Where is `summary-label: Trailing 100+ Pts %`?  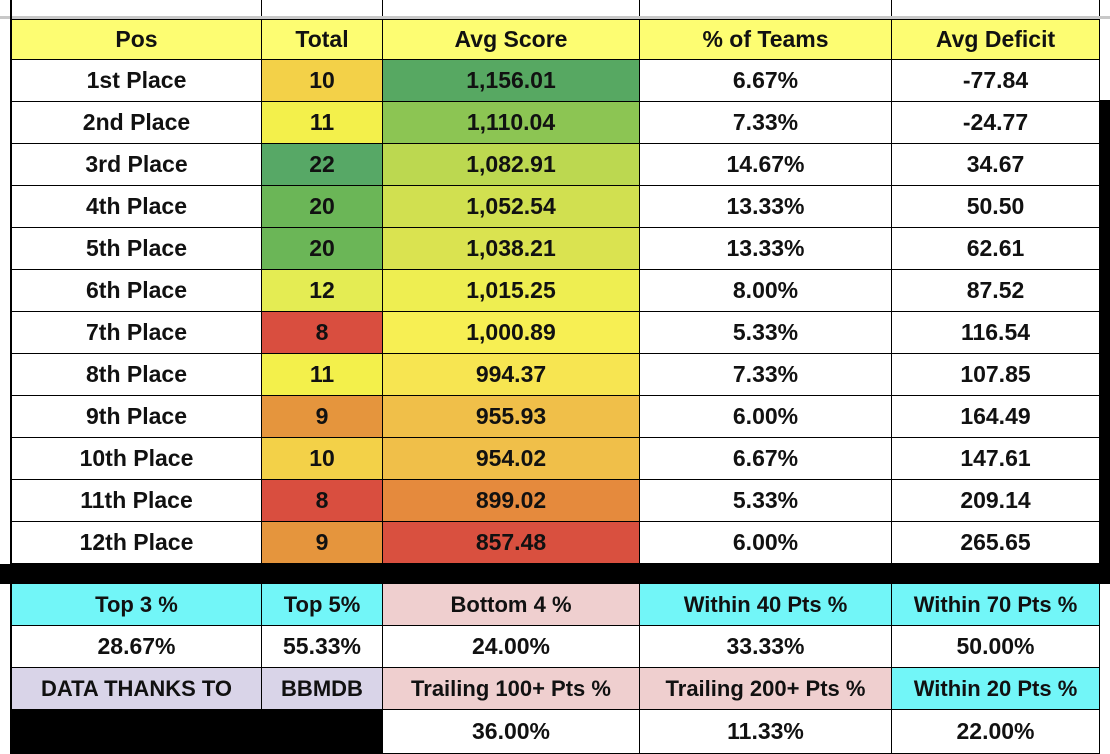 summary-label: Trailing 100+ Pts % is located at coordinates (511, 689).